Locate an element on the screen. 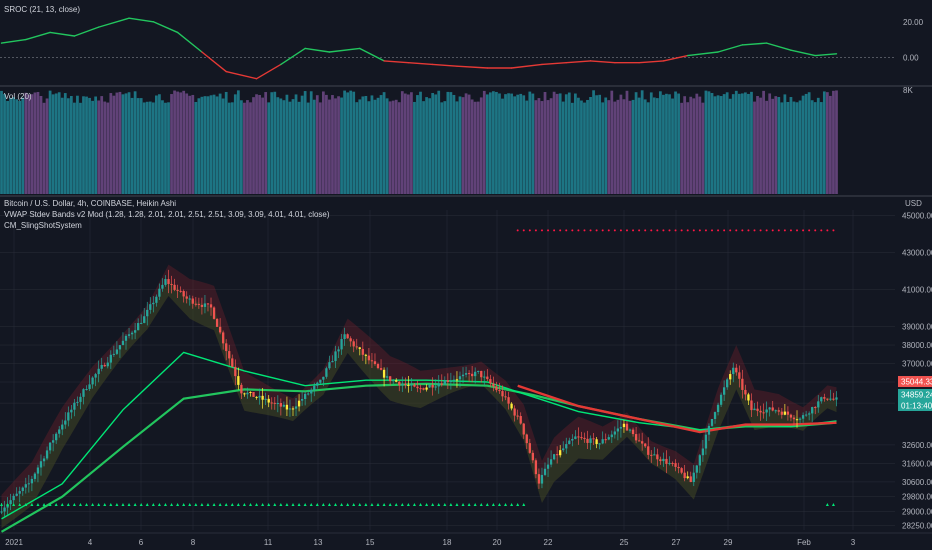 This screenshot has height=550, width=932. sroc-legend: SROC (21, 13, close) is located at coordinates (42, 9).